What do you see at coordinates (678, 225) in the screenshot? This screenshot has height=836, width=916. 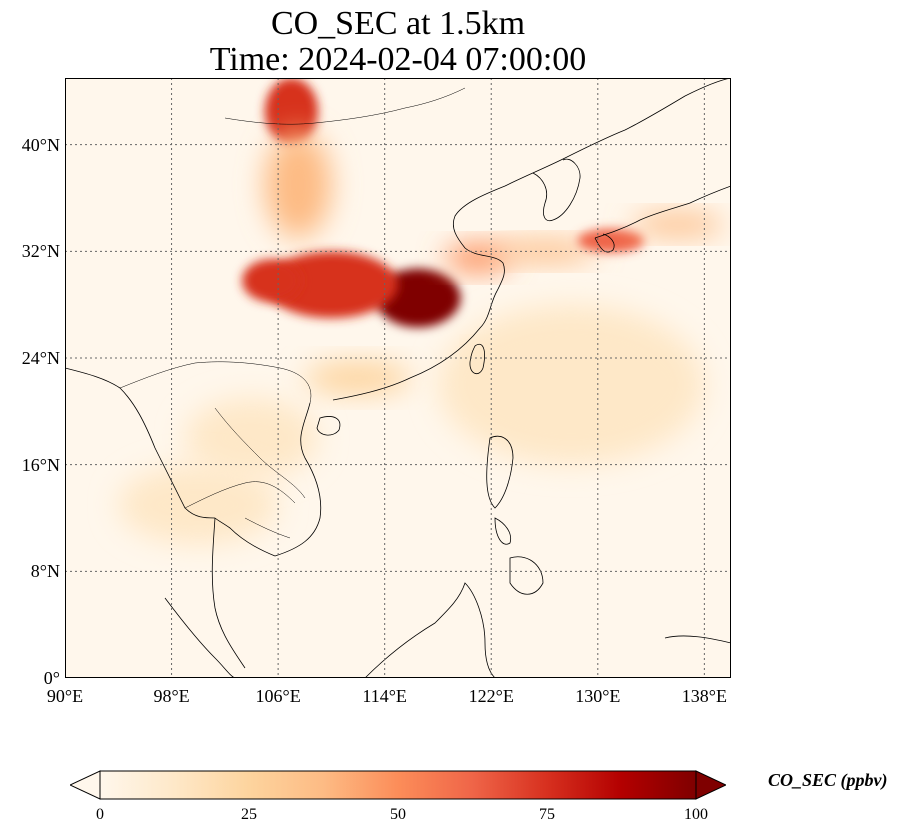 I see `field-japan-honshu-band` at bounding box center [678, 225].